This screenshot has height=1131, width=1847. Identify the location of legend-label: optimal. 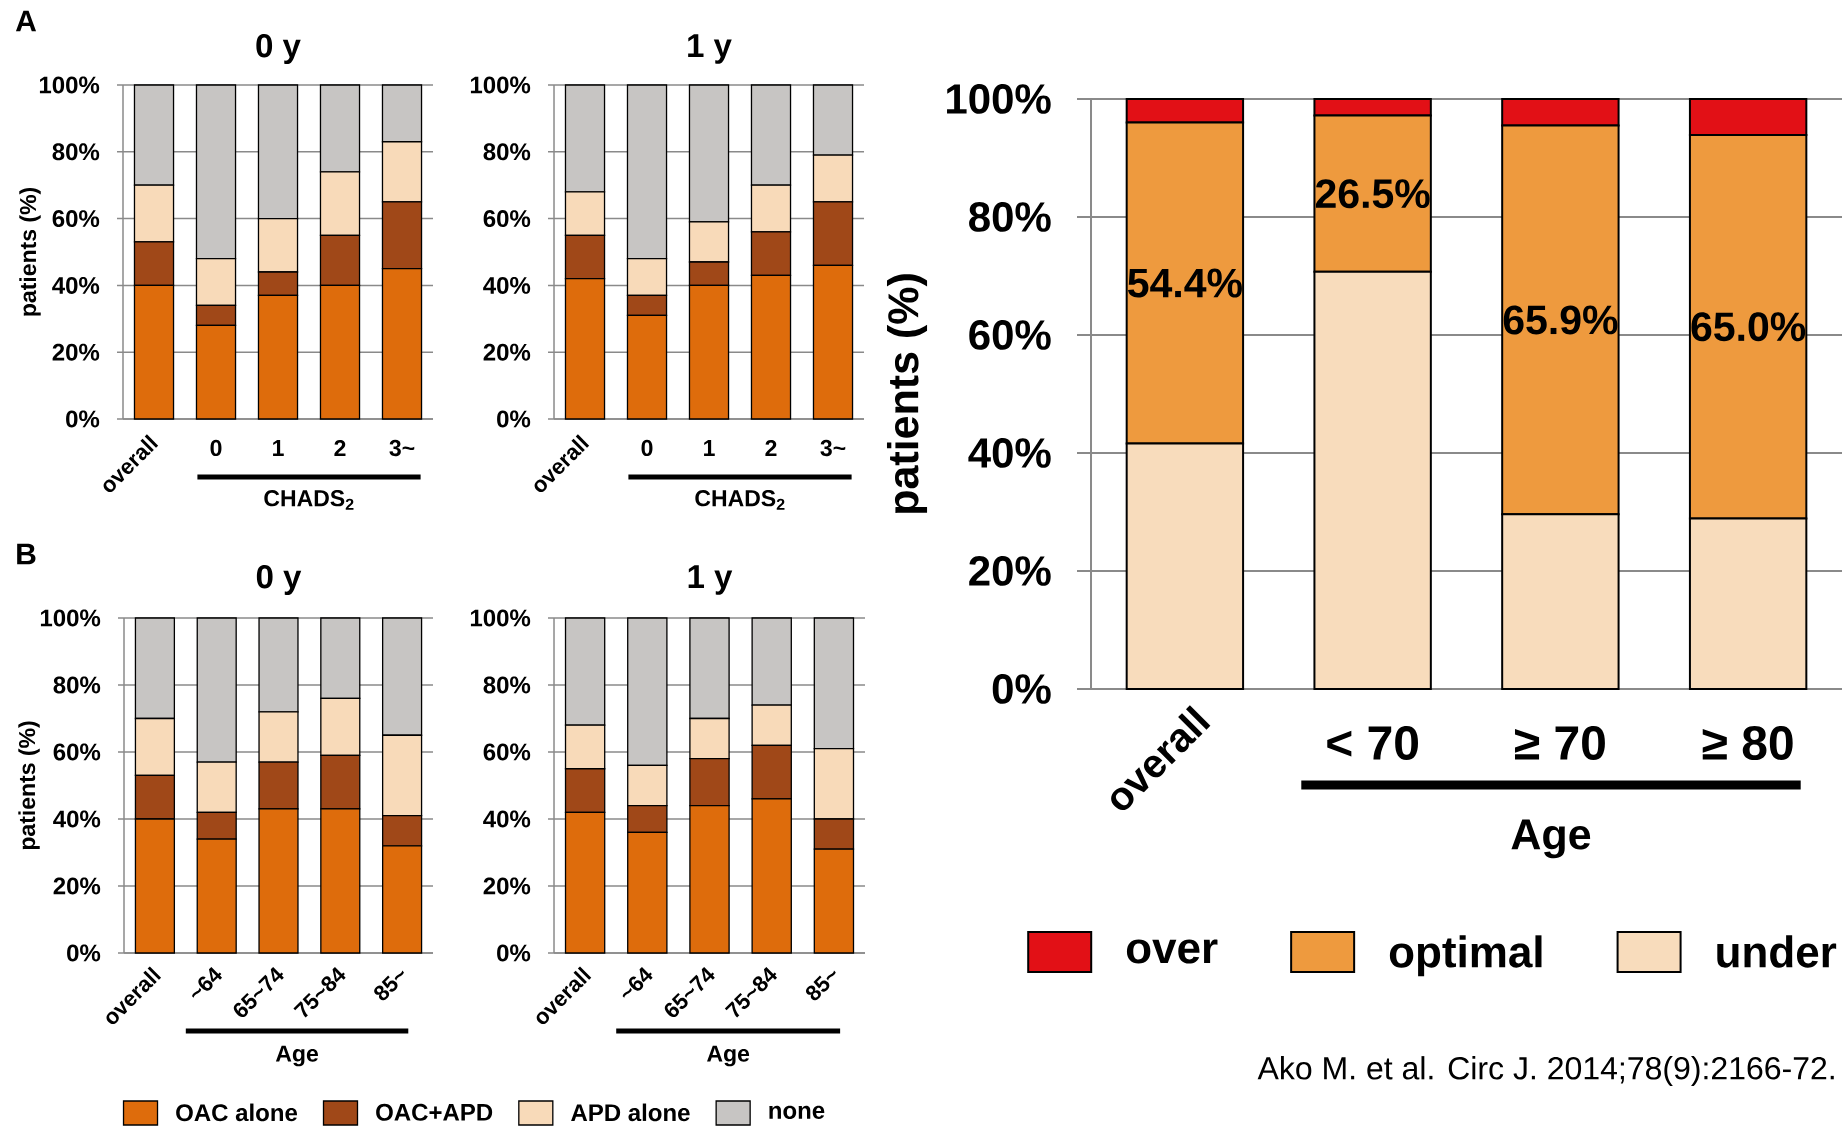
(1465, 956).